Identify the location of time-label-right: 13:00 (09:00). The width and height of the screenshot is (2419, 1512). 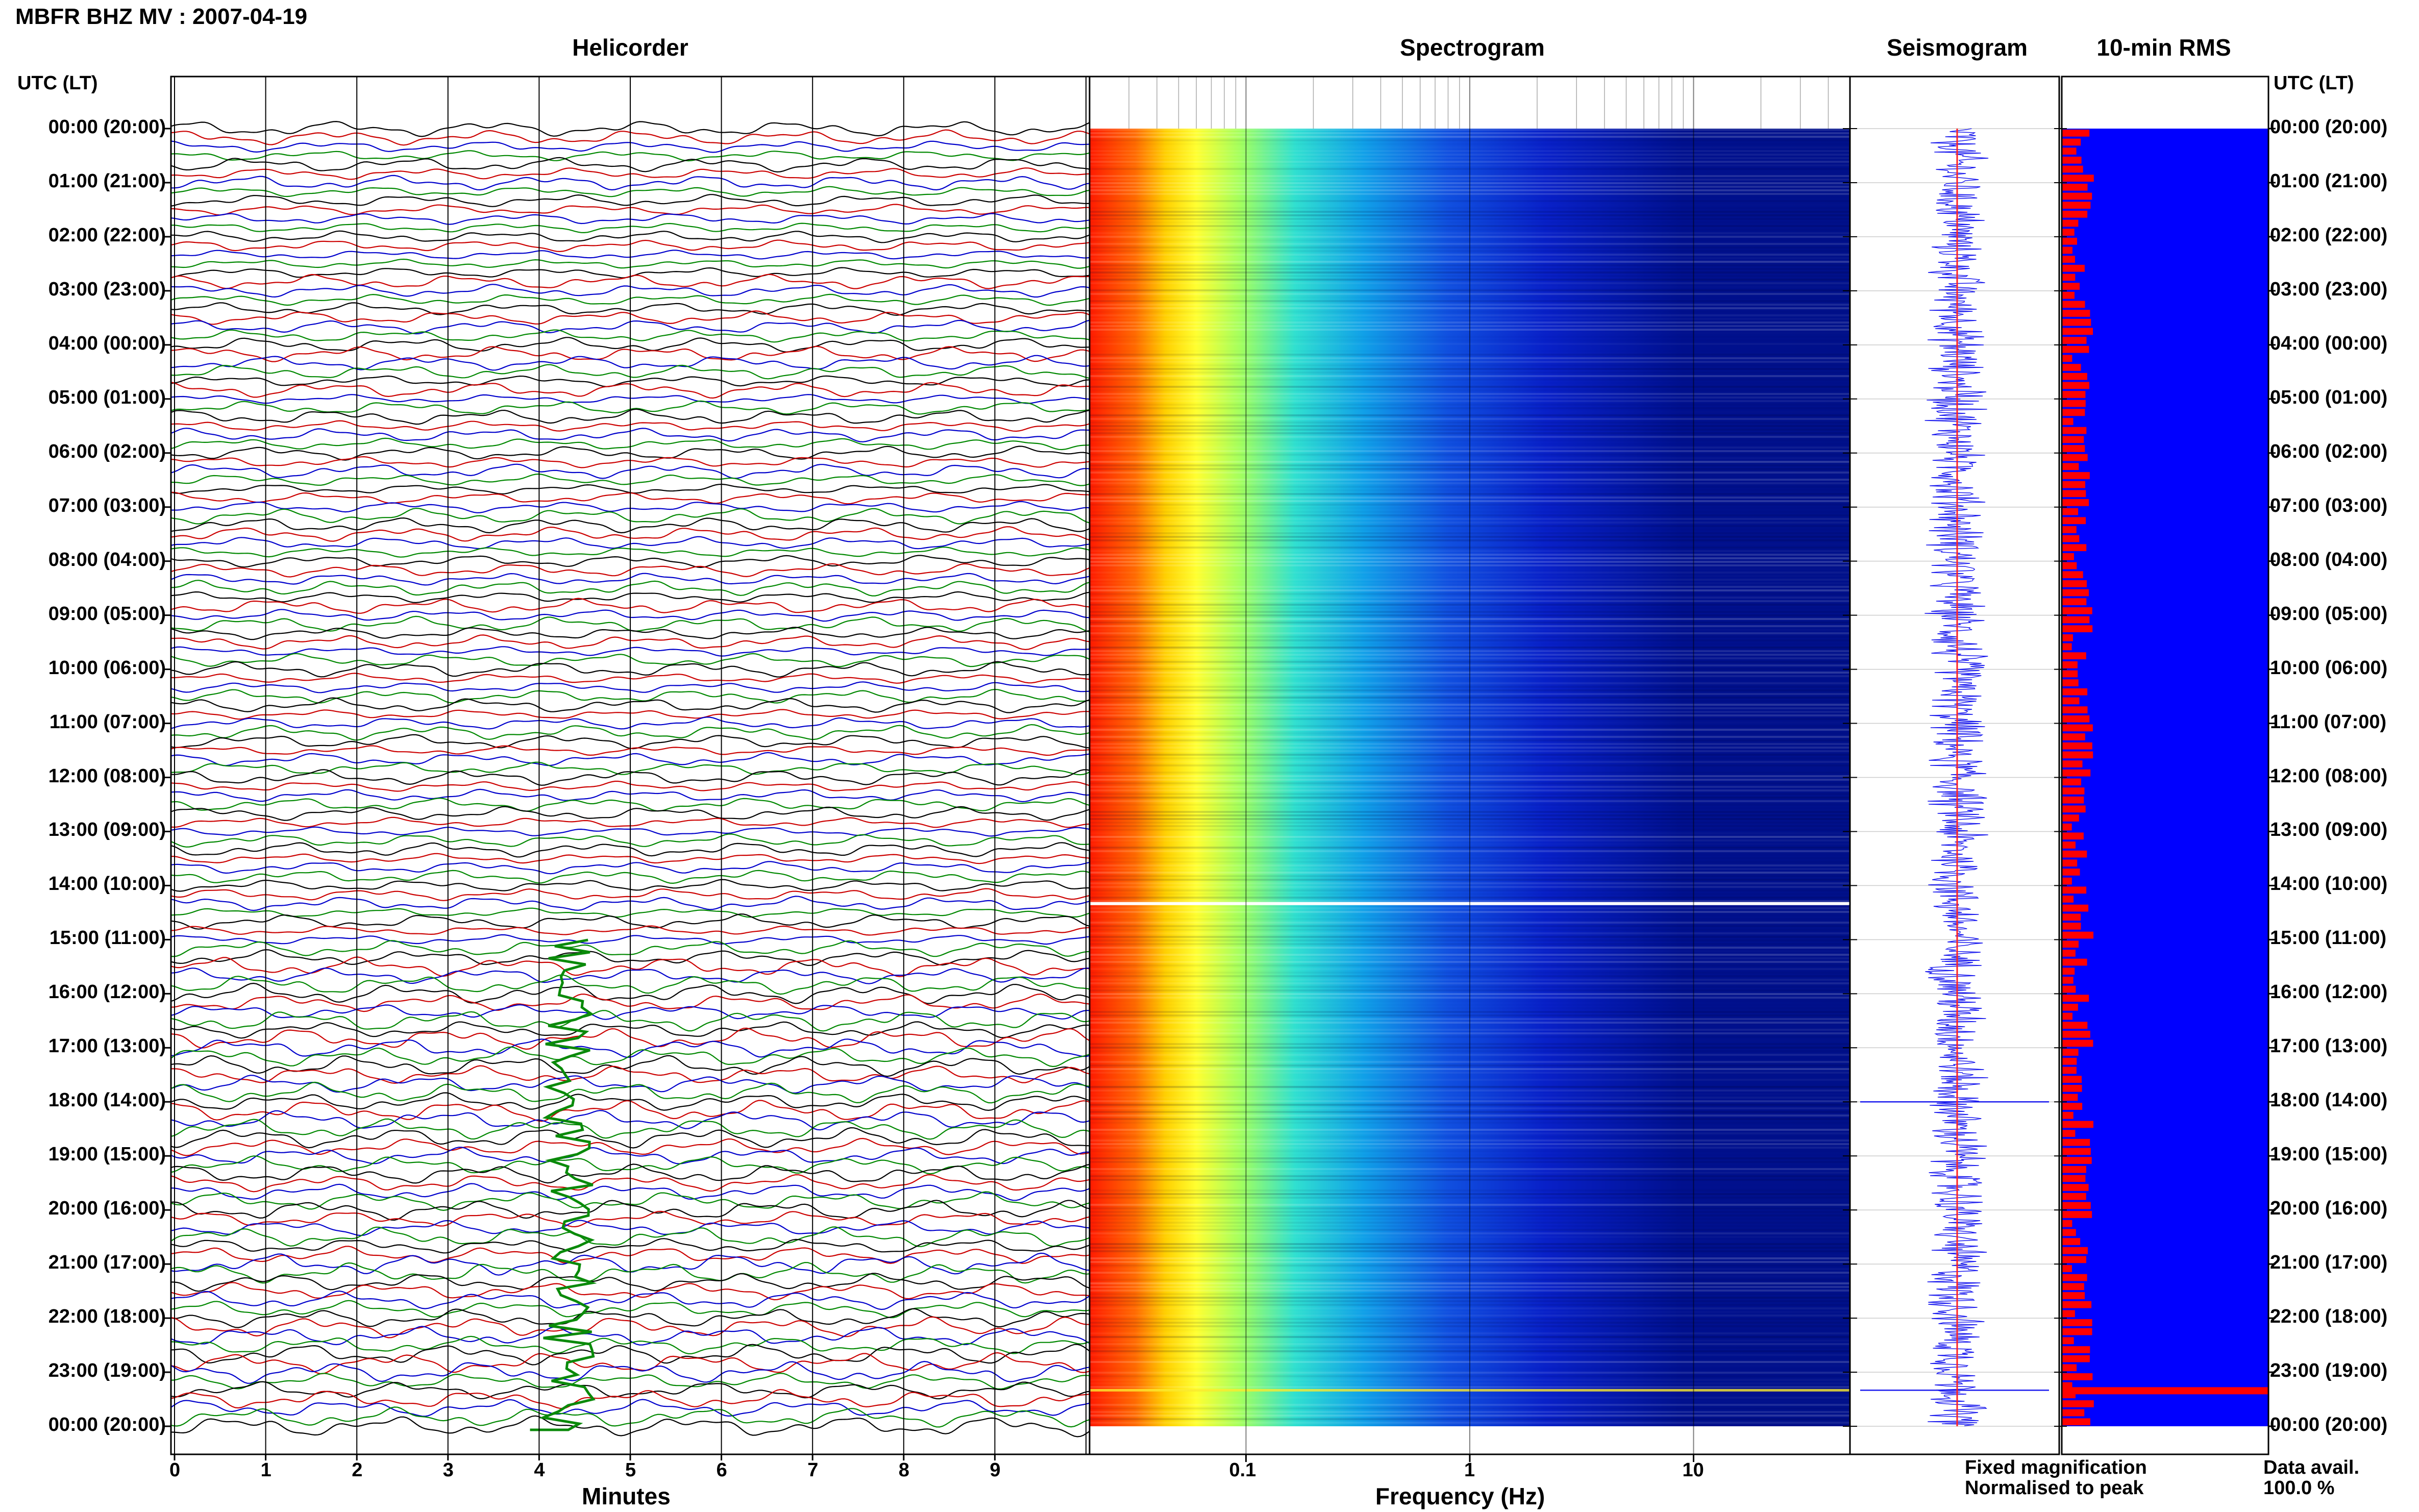
(2329, 830).